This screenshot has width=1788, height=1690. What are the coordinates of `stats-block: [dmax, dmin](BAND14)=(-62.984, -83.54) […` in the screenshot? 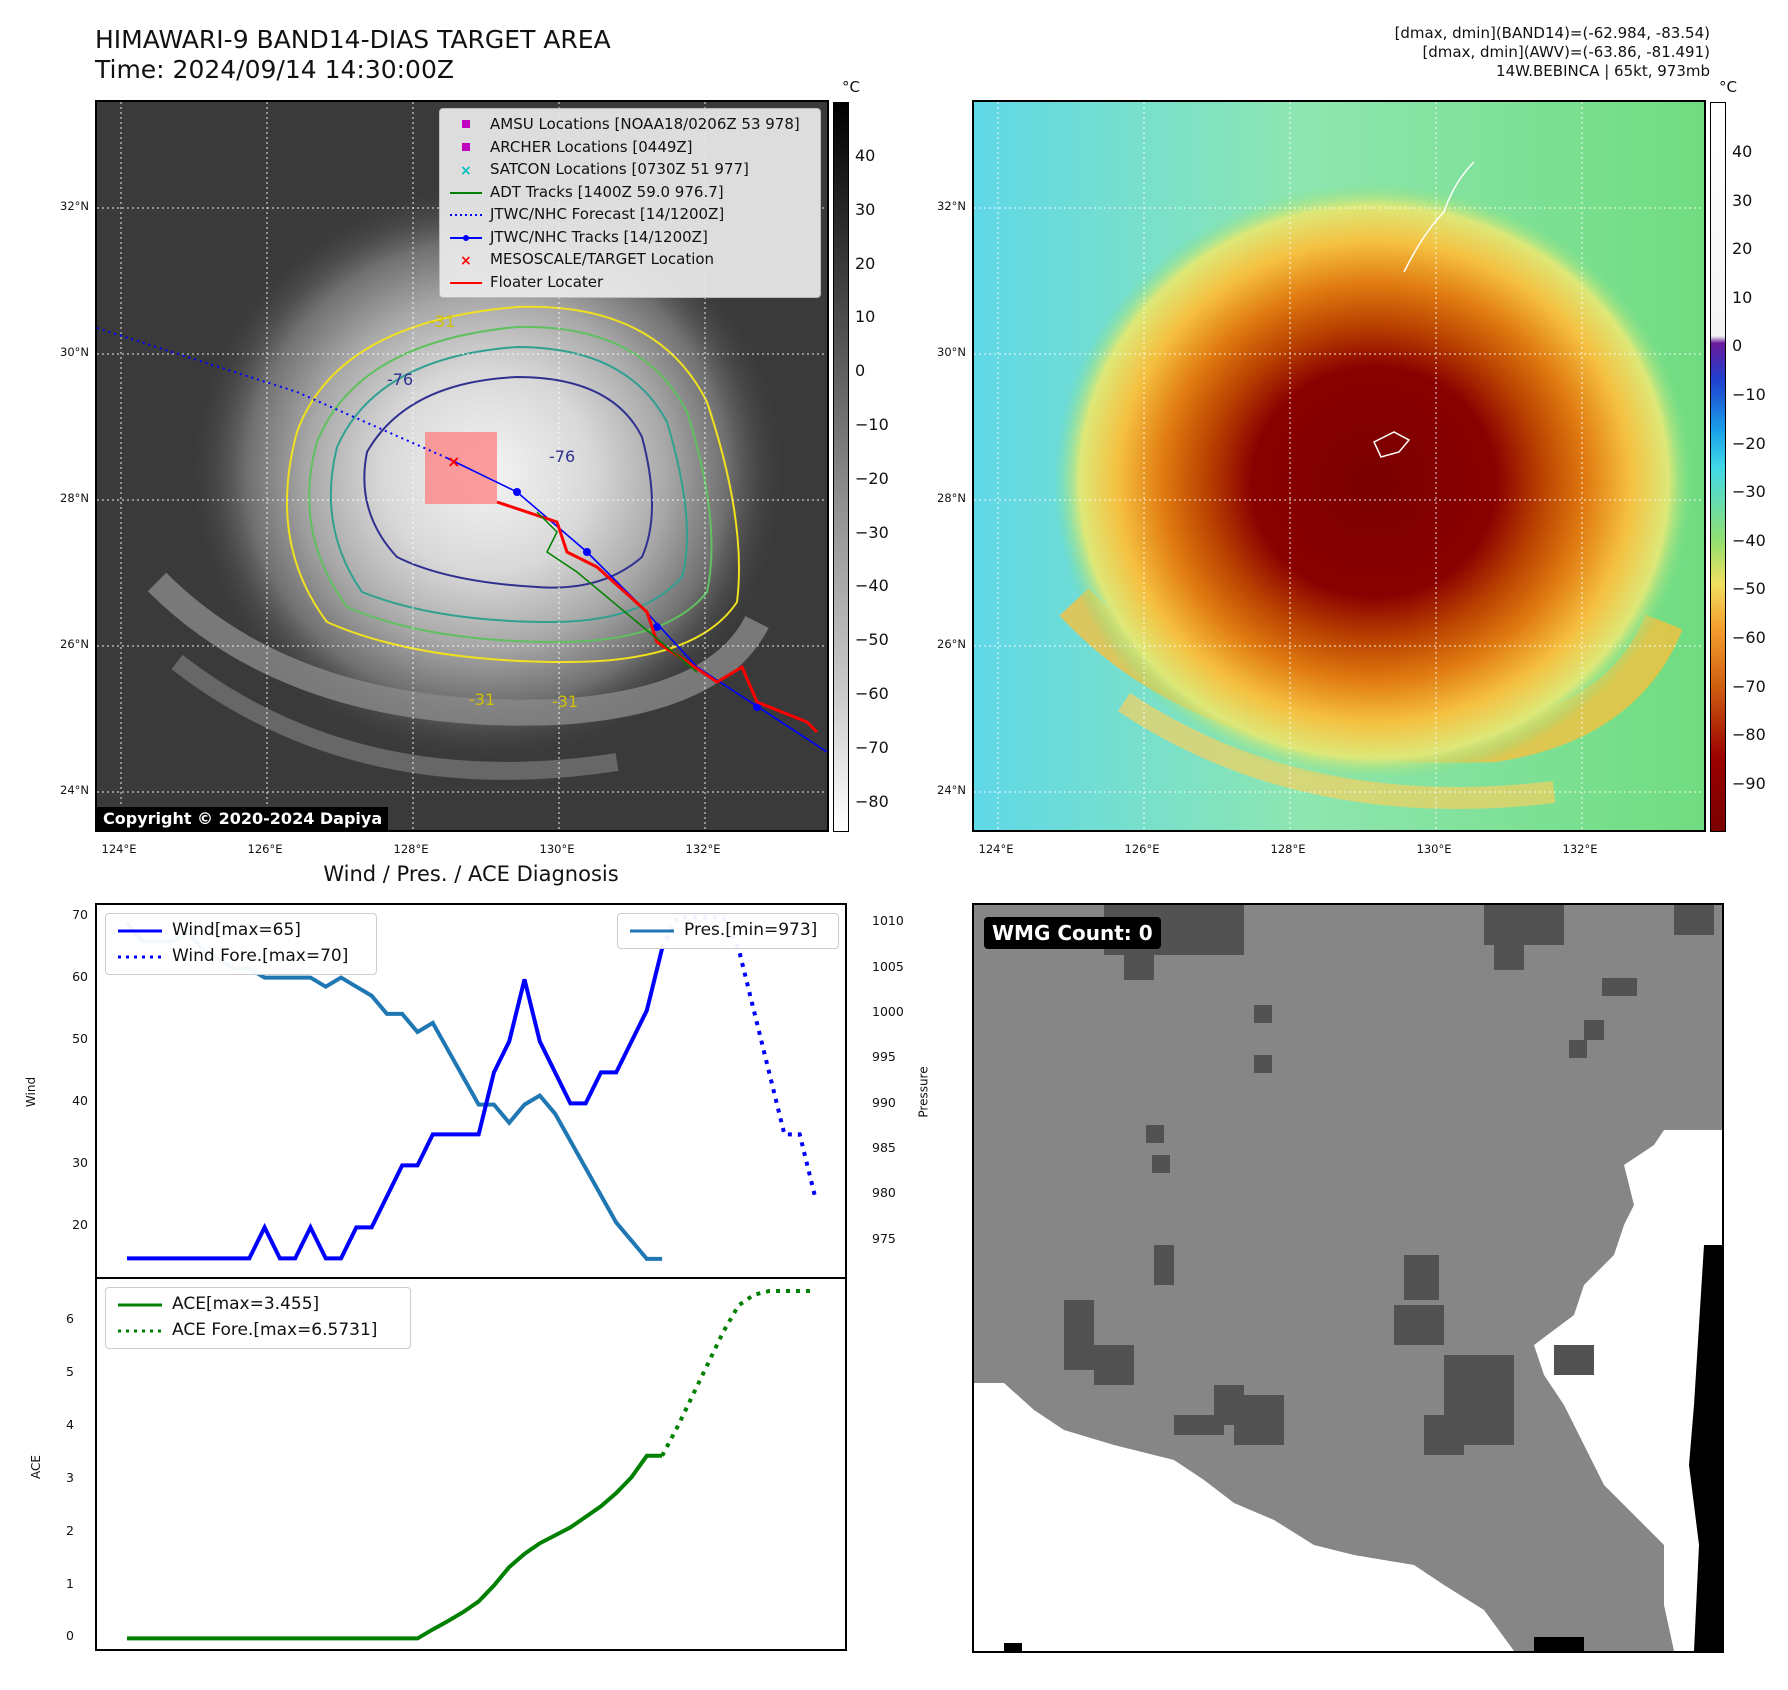 It's located at (1552, 52).